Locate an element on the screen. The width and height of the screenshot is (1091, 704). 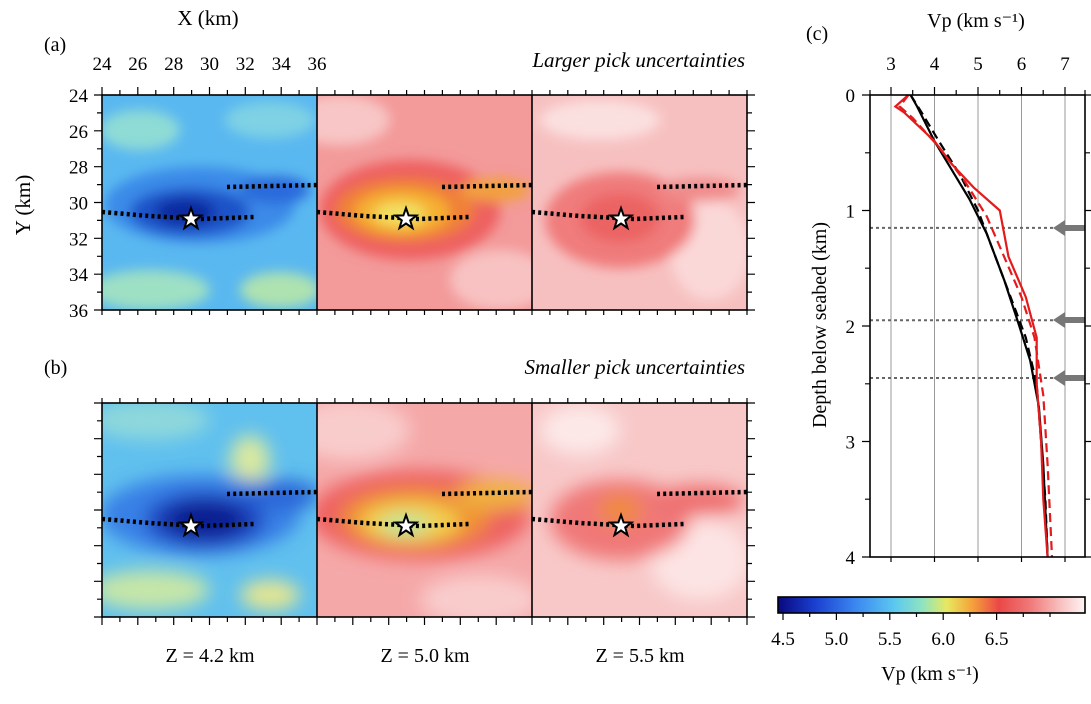
colorbar-tick: 6.0 is located at coordinates (943, 639).